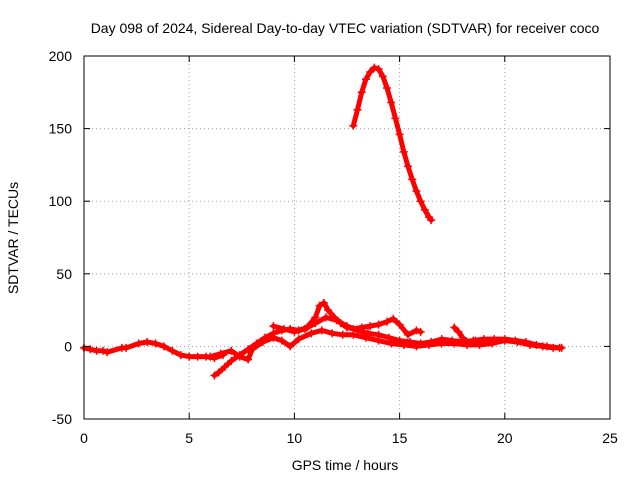 Image resolution: width=640 pixels, height=480 pixels. Describe the element at coordinates (505, 438) in the screenshot. I see `x-tick-label: 20` at that location.